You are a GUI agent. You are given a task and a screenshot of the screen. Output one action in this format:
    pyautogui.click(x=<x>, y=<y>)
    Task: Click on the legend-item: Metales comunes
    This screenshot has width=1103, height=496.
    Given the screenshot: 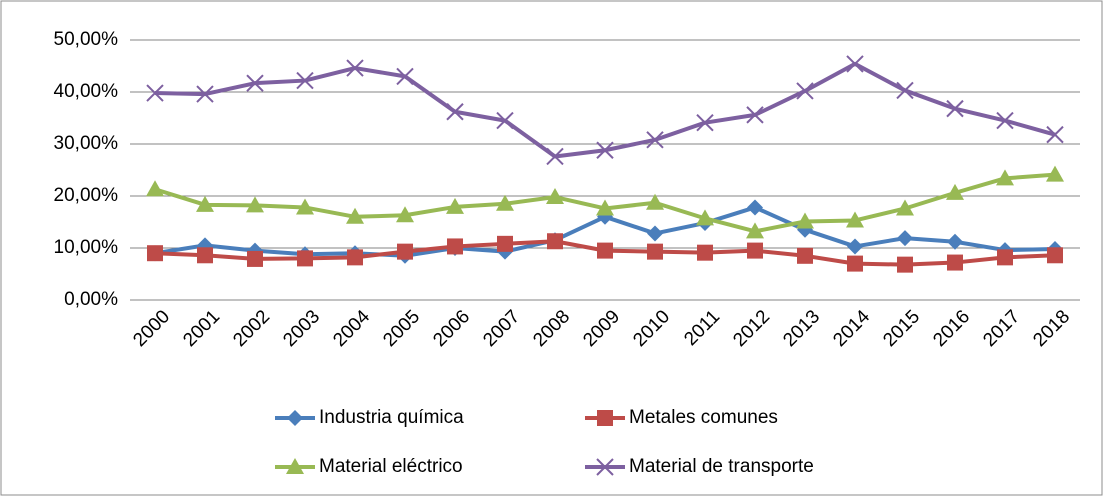 What is the action you would take?
    pyautogui.click(x=681, y=417)
    